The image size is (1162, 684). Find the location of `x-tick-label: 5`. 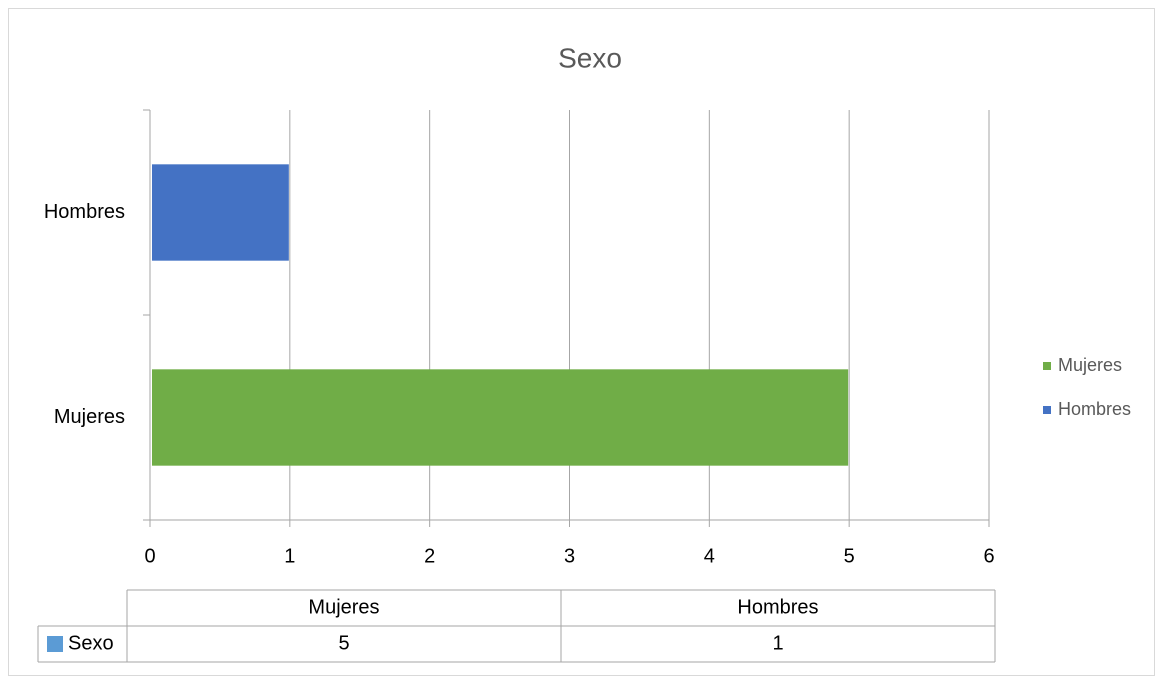

x-tick-label: 5 is located at coordinates (849, 556).